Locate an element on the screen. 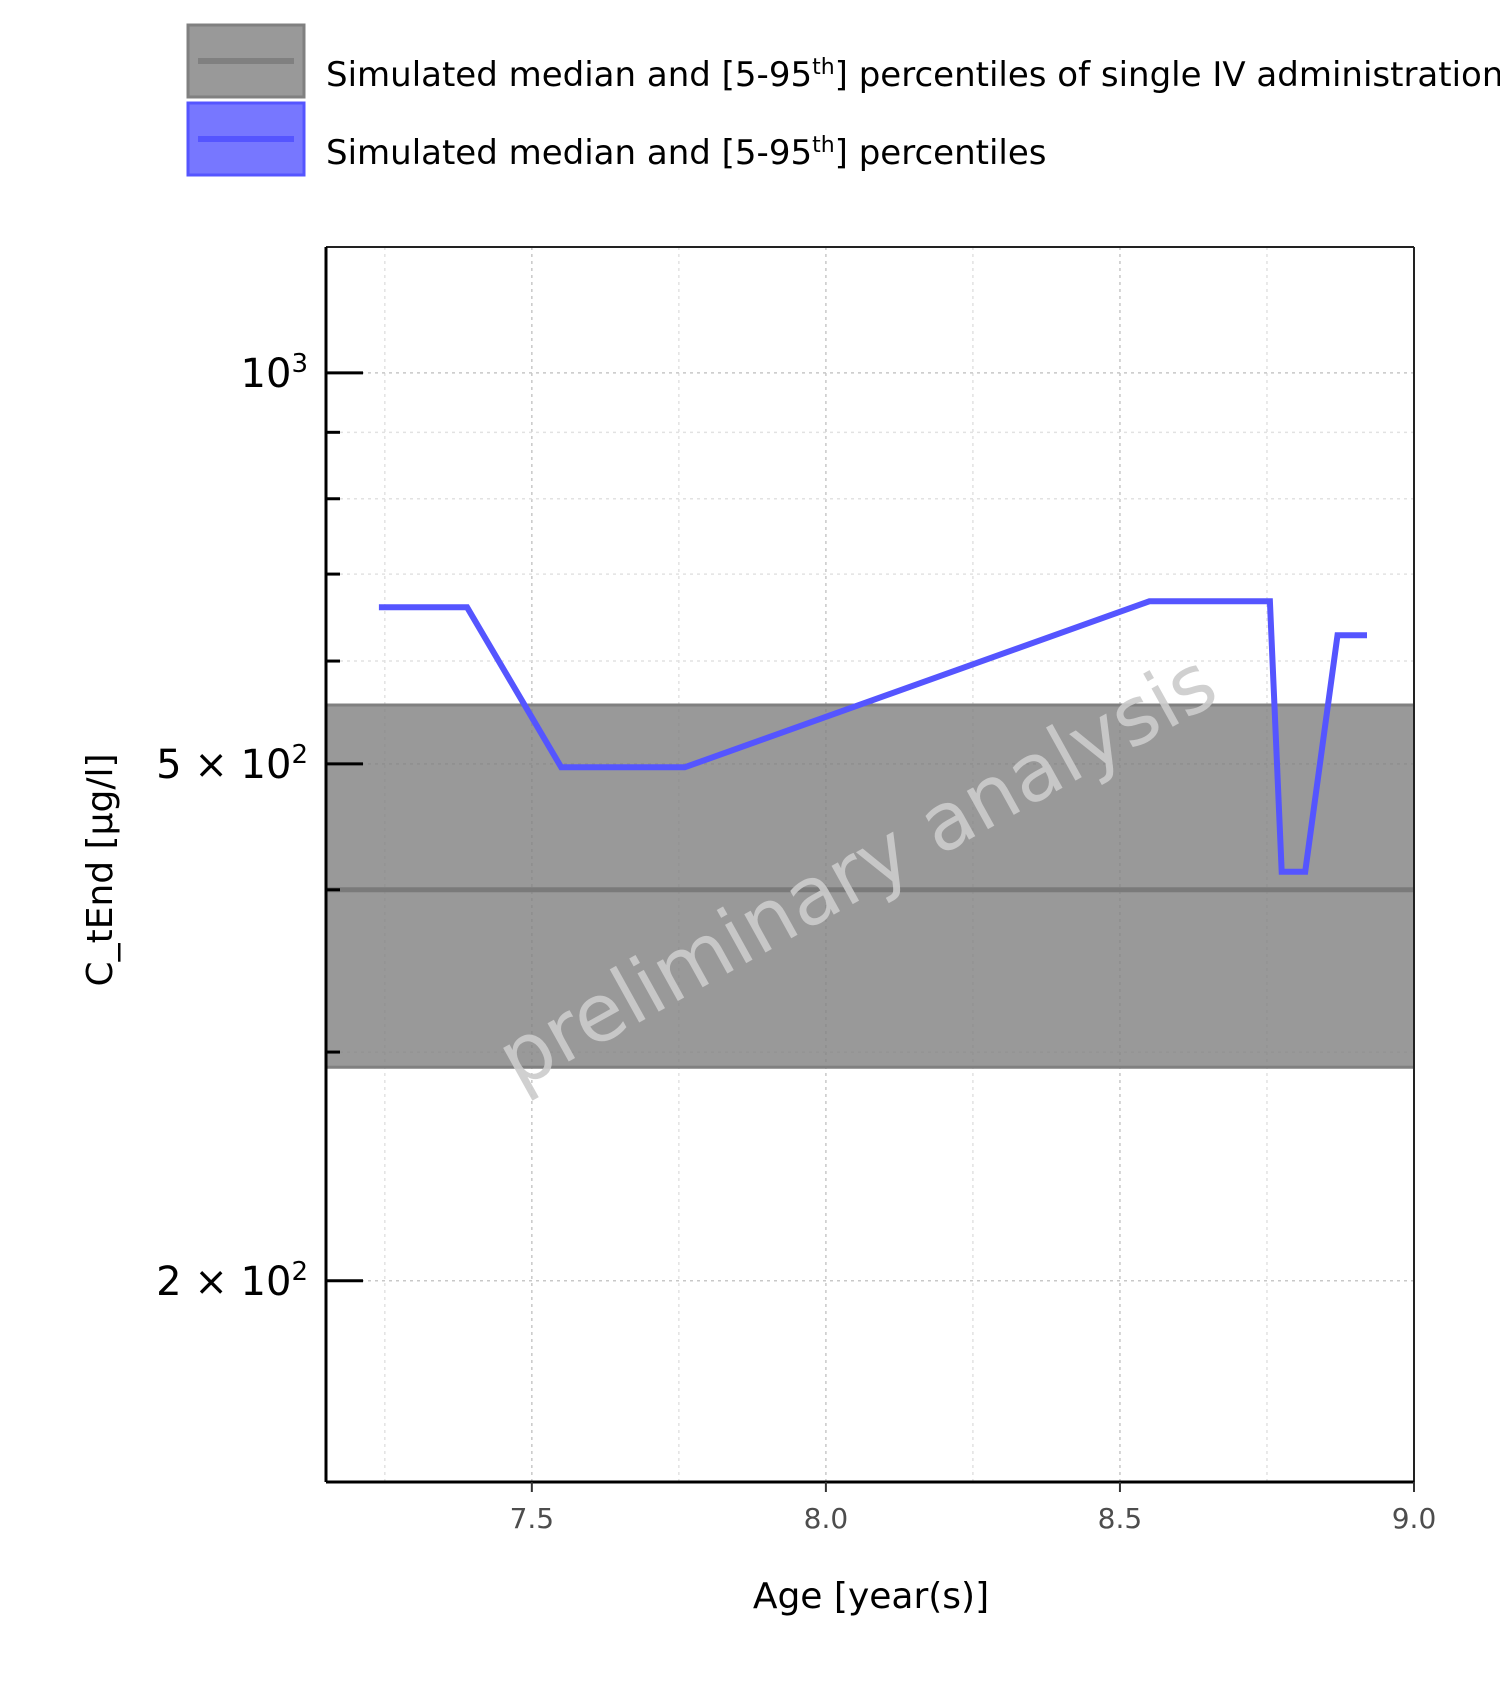 Image resolution: width=1500 pixels, height=1703 pixels. y-tick-label: 2 × 102 is located at coordinates (232, 1281).